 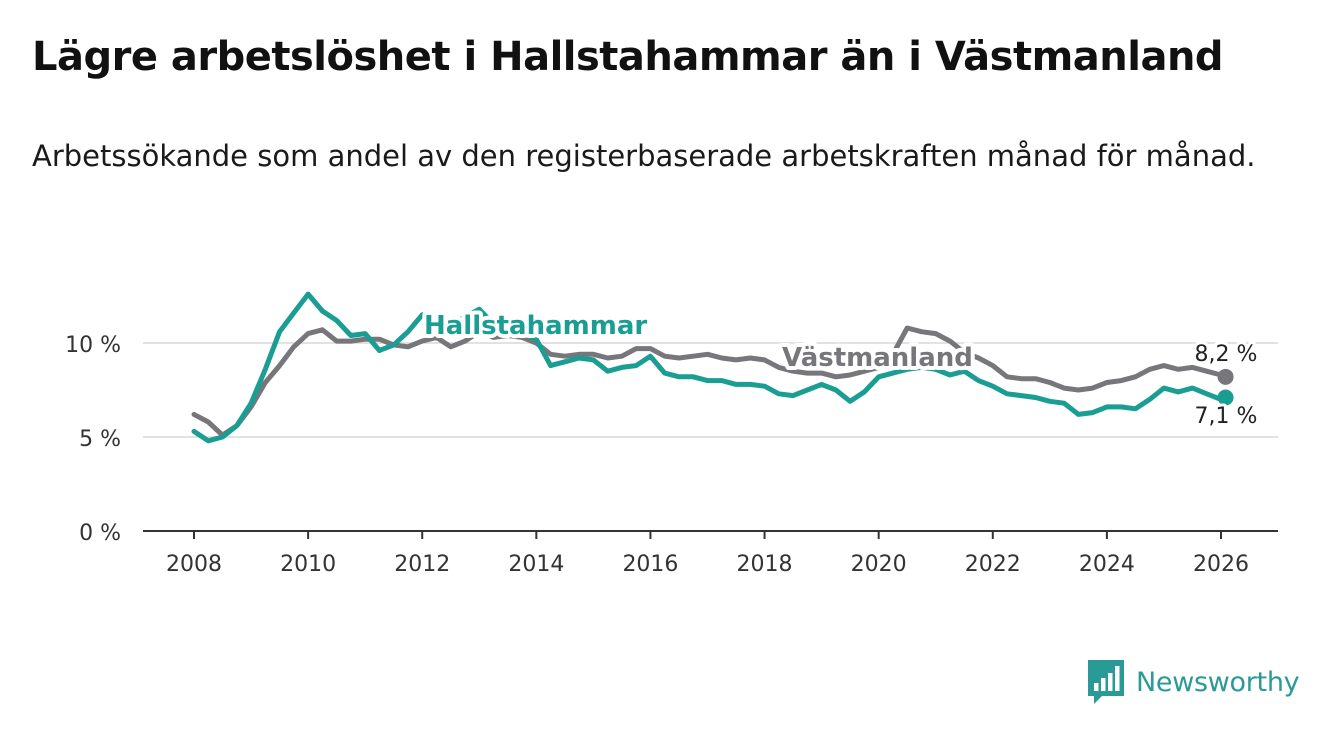 I want to click on series-label-hallstahammar-halo: Hallstahammar, so click(x=535, y=326).